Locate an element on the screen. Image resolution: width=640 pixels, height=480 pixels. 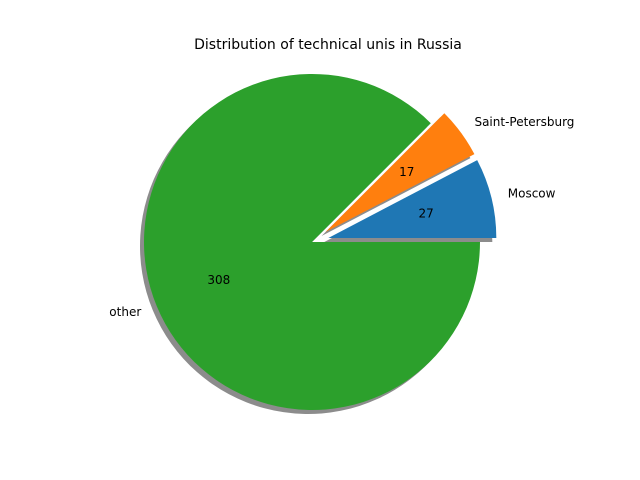
slice-value-label-saint-petersburg: 17 is located at coordinates (406, 172).